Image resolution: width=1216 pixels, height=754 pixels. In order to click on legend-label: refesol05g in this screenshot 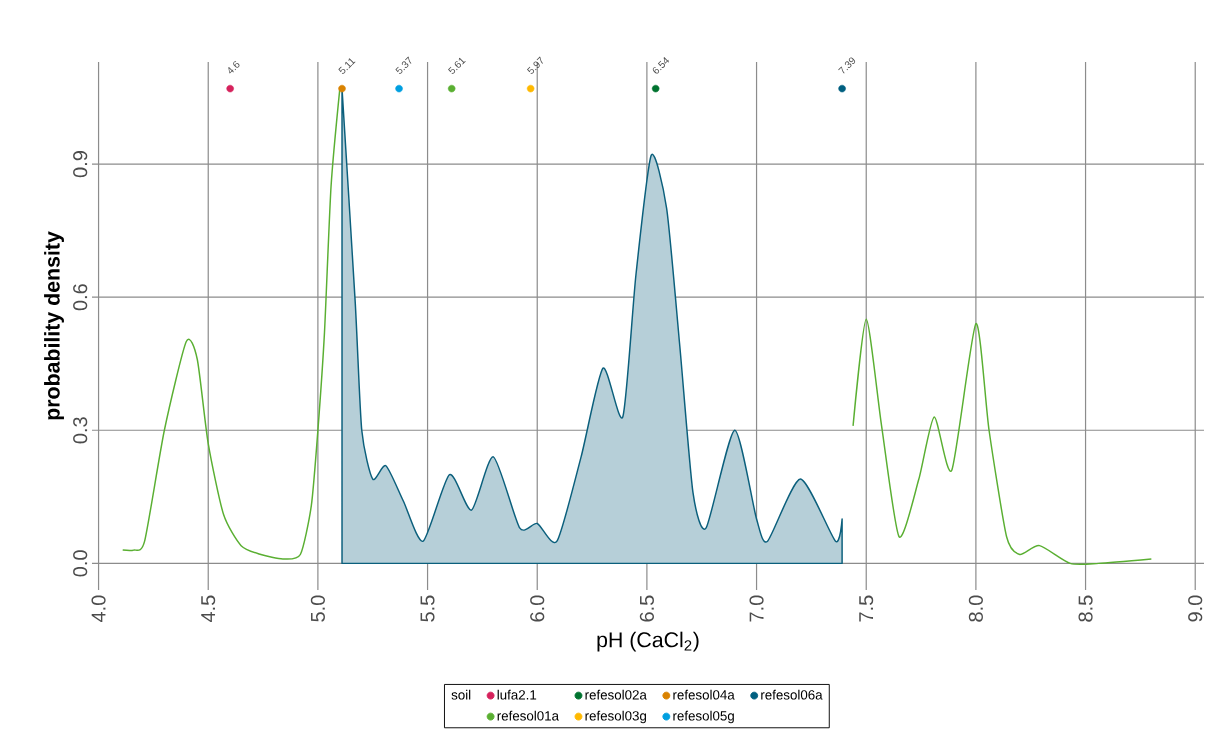, I will do `click(703, 717)`.